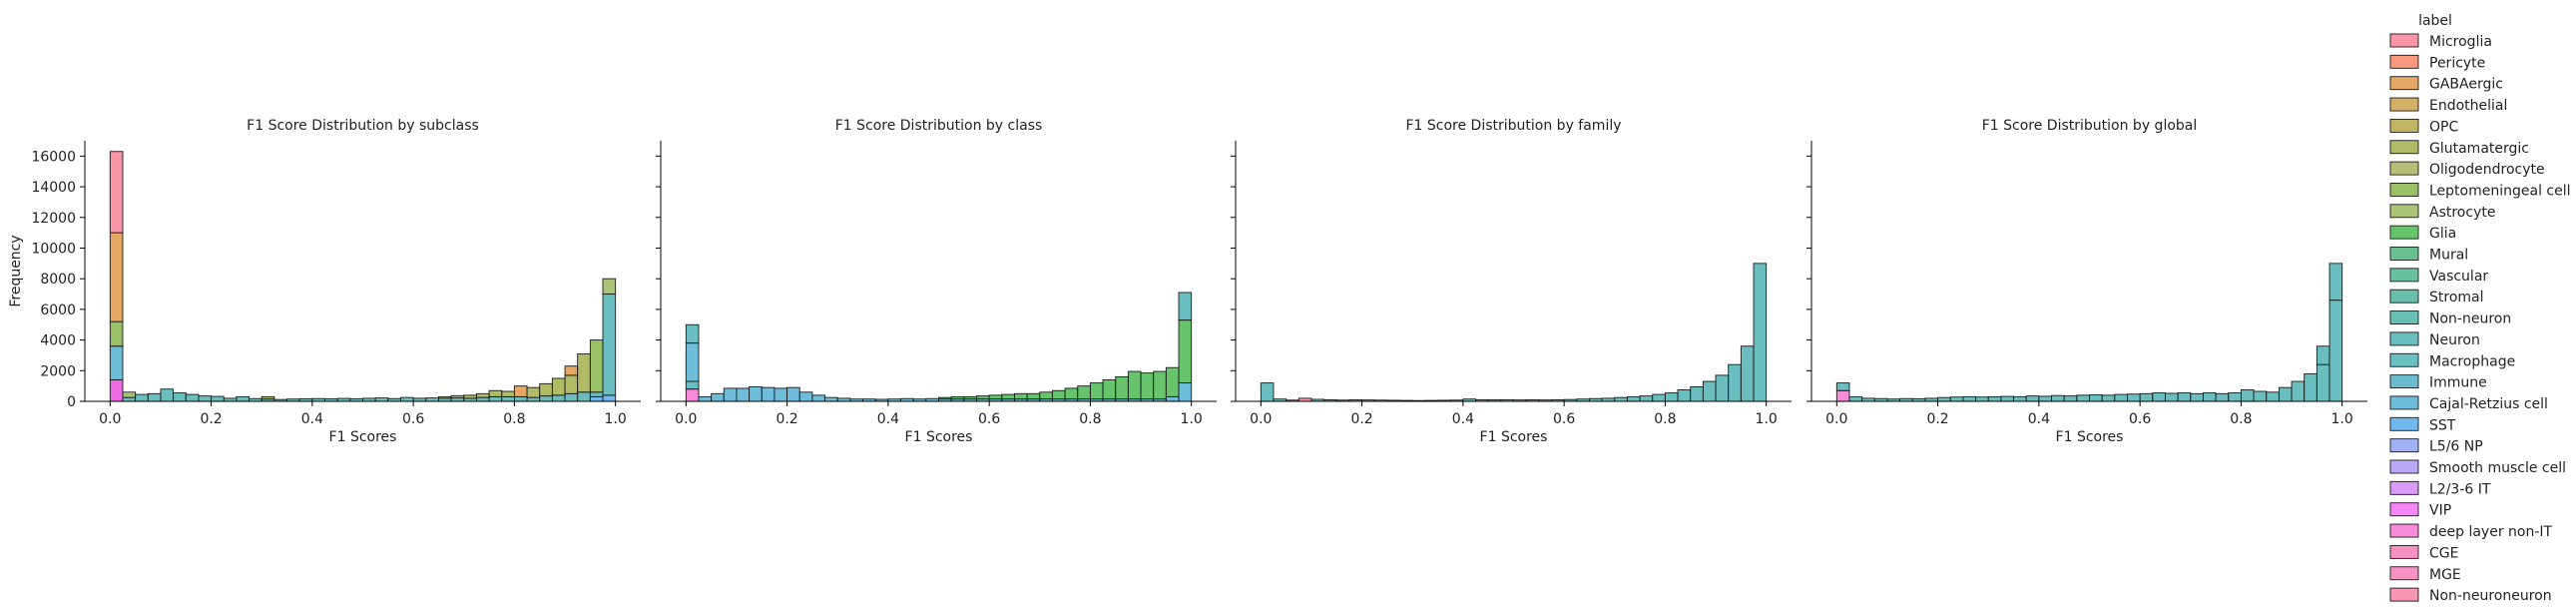  What do you see at coordinates (58, 280) in the screenshot?
I see `y-tick-label: 8000` at bounding box center [58, 280].